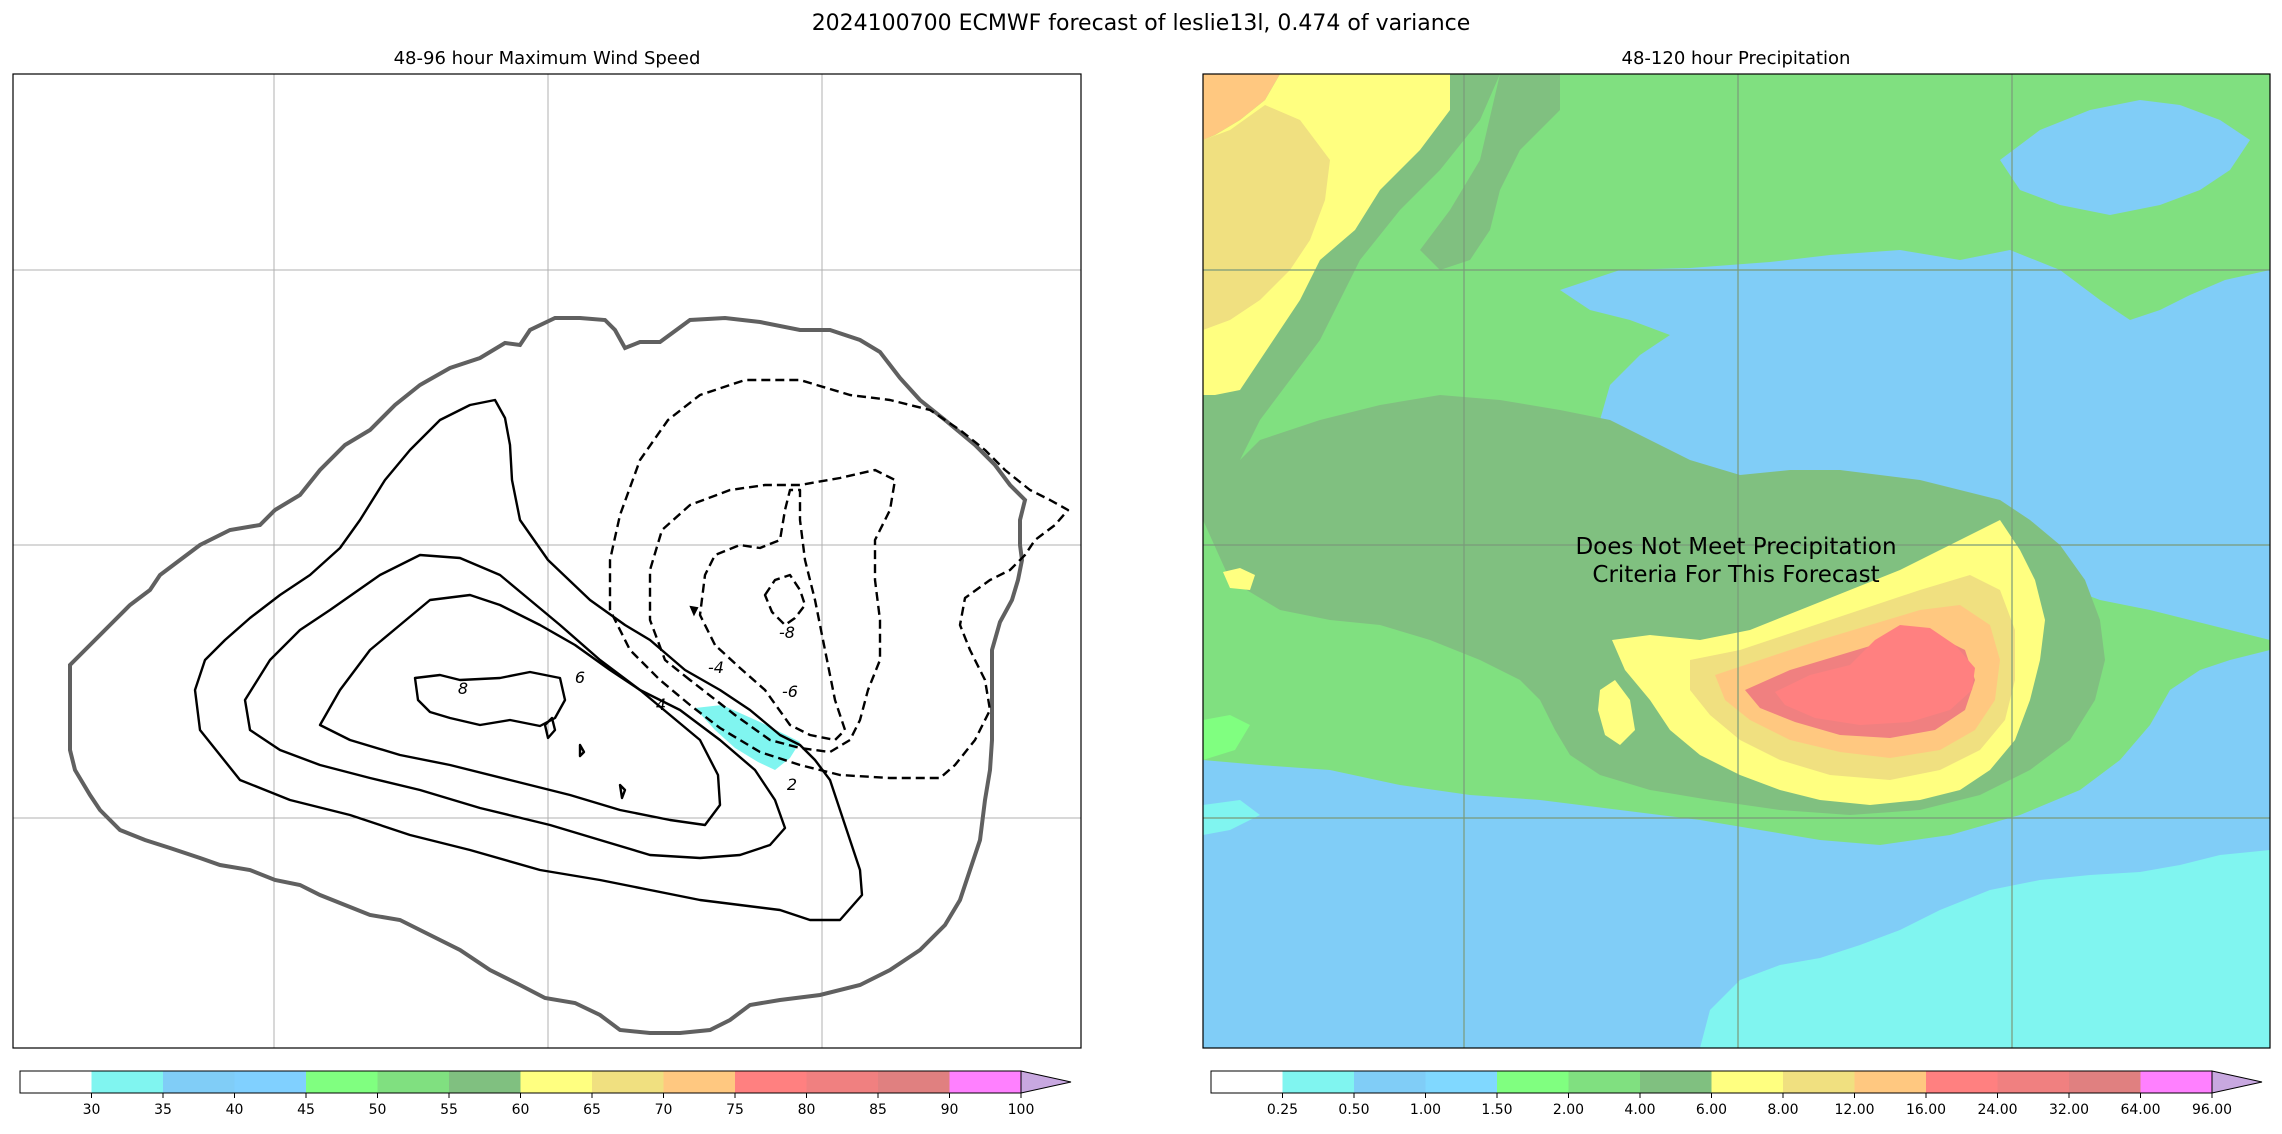  I want to click on wind-contour-negative-outer, so click(839, 579).